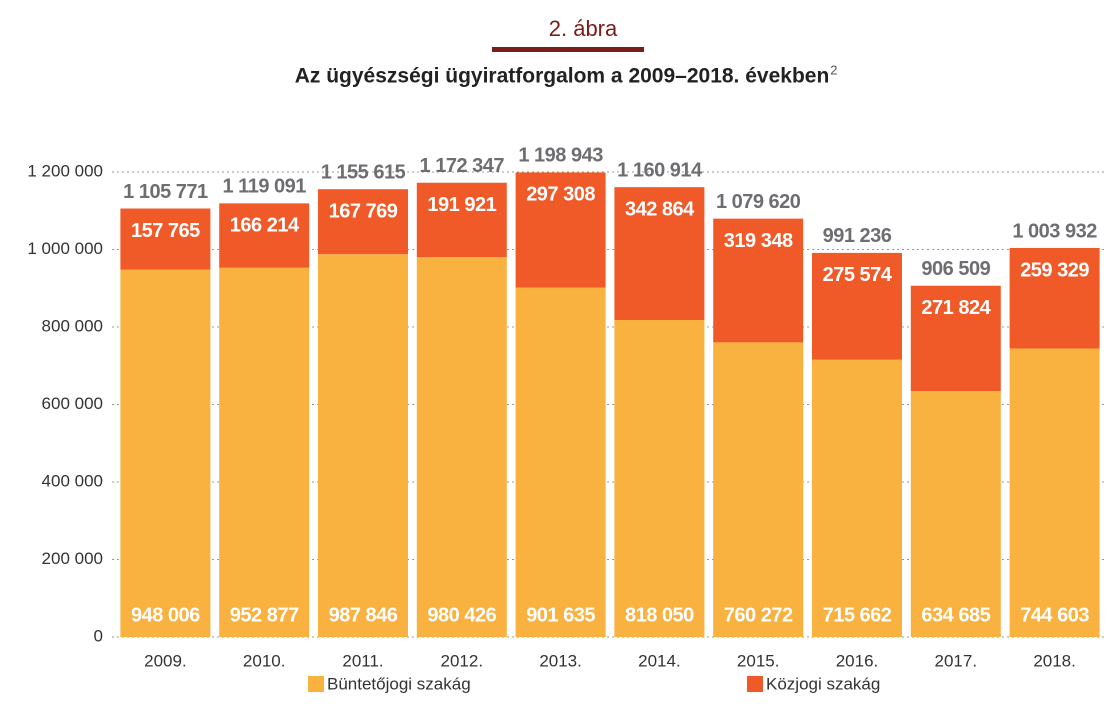  What do you see at coordinates (362, 660) in the screenshot?
I see `x-tick-label: 2011.` at bounding box center [362, 660].